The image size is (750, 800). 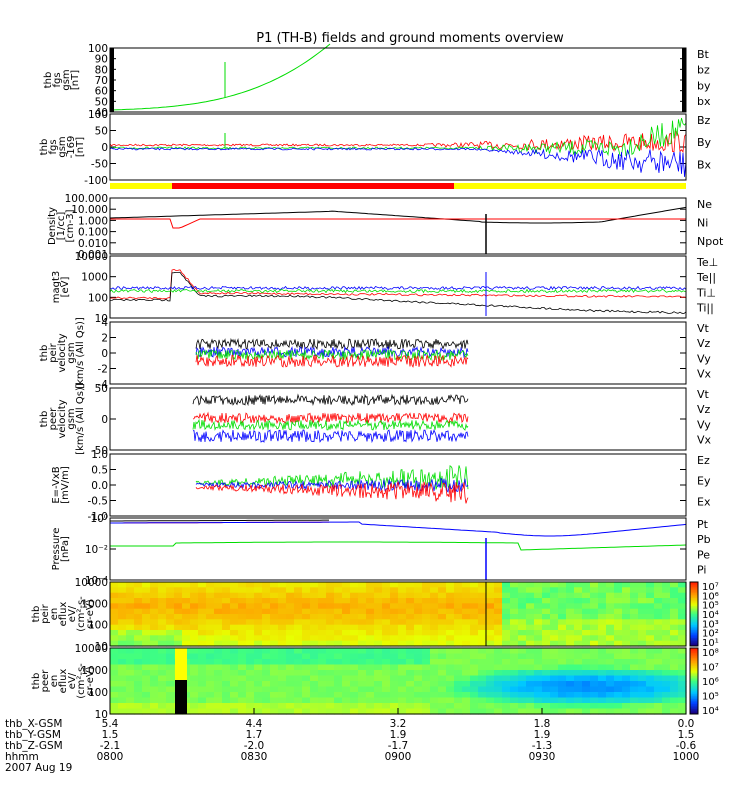 I want to click on ylabel-line: [nT], so click(x=75, y=80).